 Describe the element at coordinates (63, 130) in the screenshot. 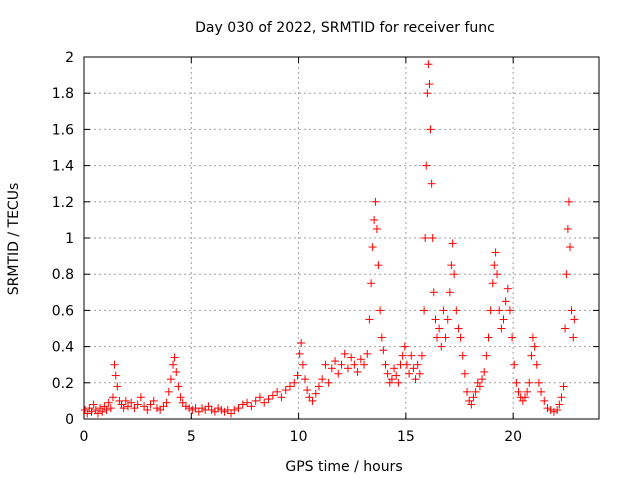

I see `y-tick-label: 1.6` at that location.